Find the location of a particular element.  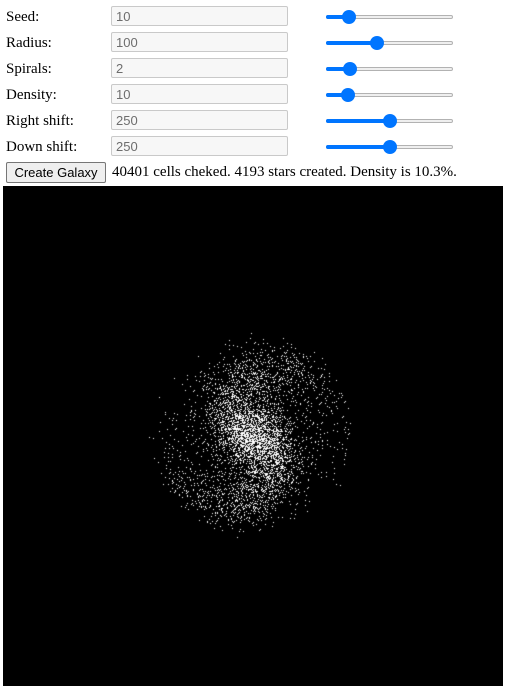

density-label: Density: is located at coordinates (31, 95).